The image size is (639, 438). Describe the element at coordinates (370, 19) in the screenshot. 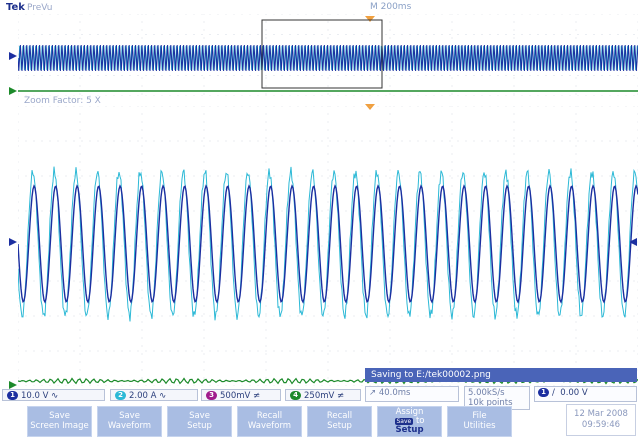

I see `trigger-position-marker` at that location.